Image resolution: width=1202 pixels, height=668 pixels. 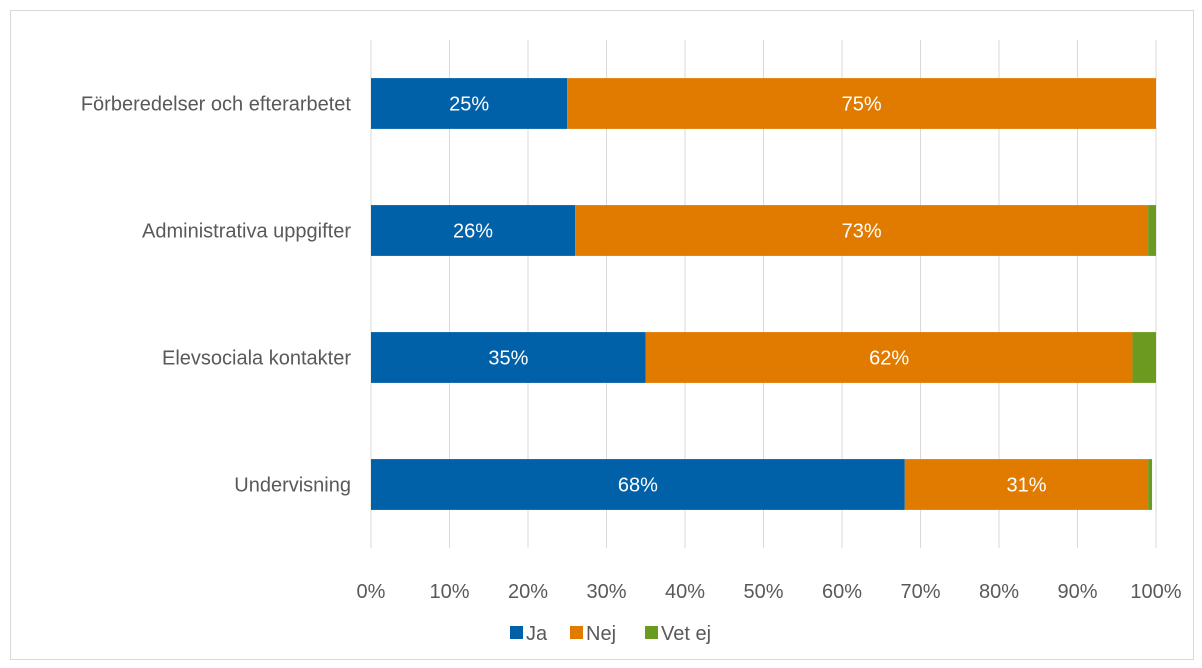 What do you see at coordinates (920, 592) in the screenshot?
I see `x-tick-label: 70%` at bounding box center [920, 592].